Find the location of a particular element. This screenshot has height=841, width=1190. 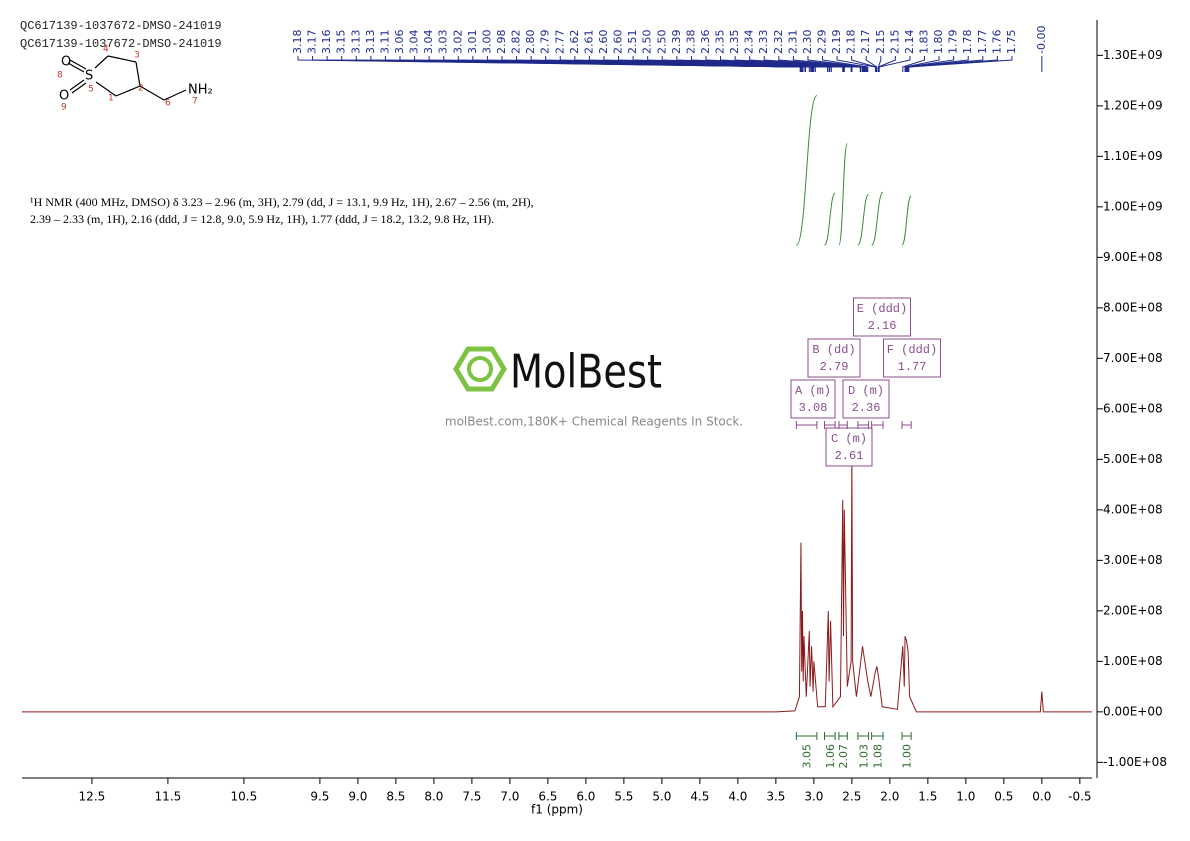

molecule is located at coordinates (127, 78).